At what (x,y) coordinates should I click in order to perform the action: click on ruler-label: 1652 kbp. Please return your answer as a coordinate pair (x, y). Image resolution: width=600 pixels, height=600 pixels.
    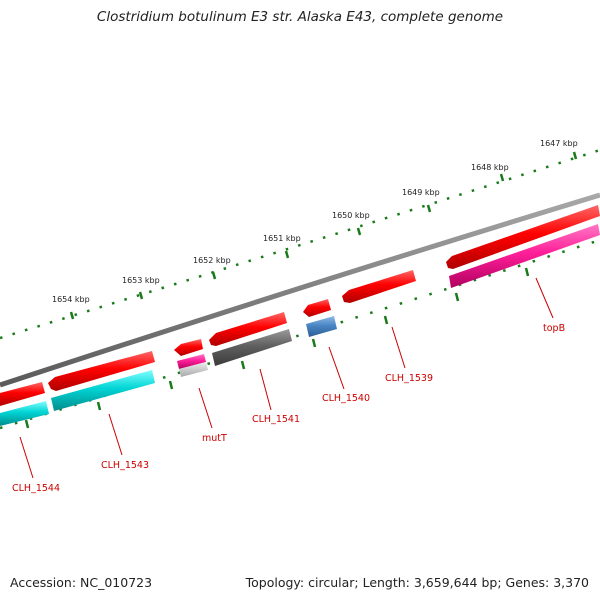
    Looking at the image, I should click on (212, 260).